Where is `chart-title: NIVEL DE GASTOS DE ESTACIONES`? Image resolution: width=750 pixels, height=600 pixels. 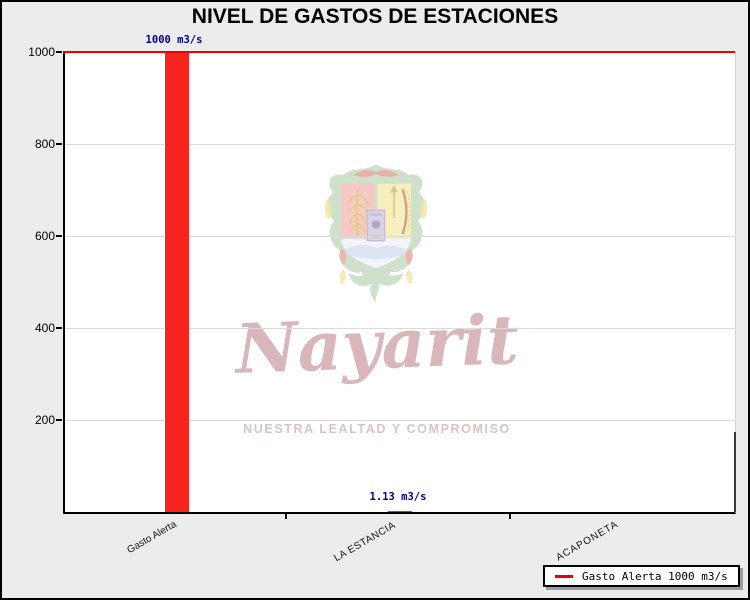
chart-title: NIVEL DE GASTOS DE ESTACIONES is located at coordinates (375, 16).